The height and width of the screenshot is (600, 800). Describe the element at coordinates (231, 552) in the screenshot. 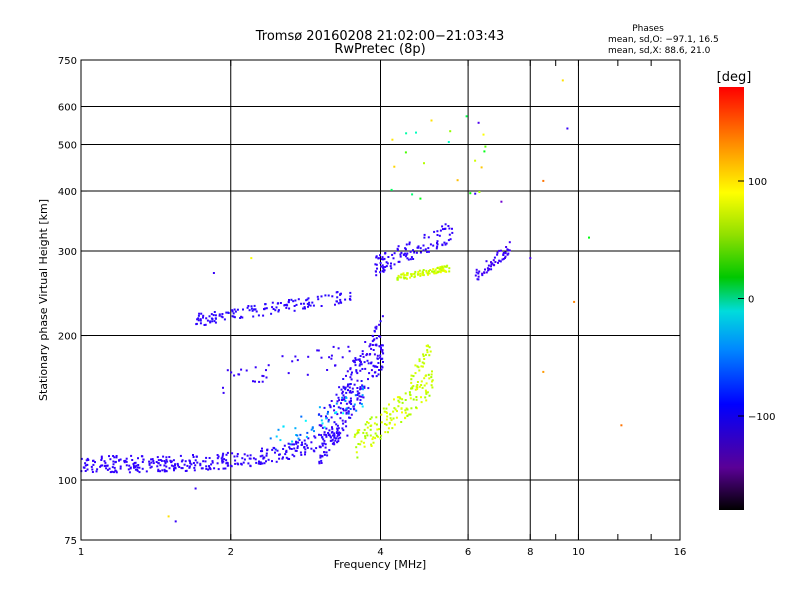

I see `x-tick-label: 2` at that location.